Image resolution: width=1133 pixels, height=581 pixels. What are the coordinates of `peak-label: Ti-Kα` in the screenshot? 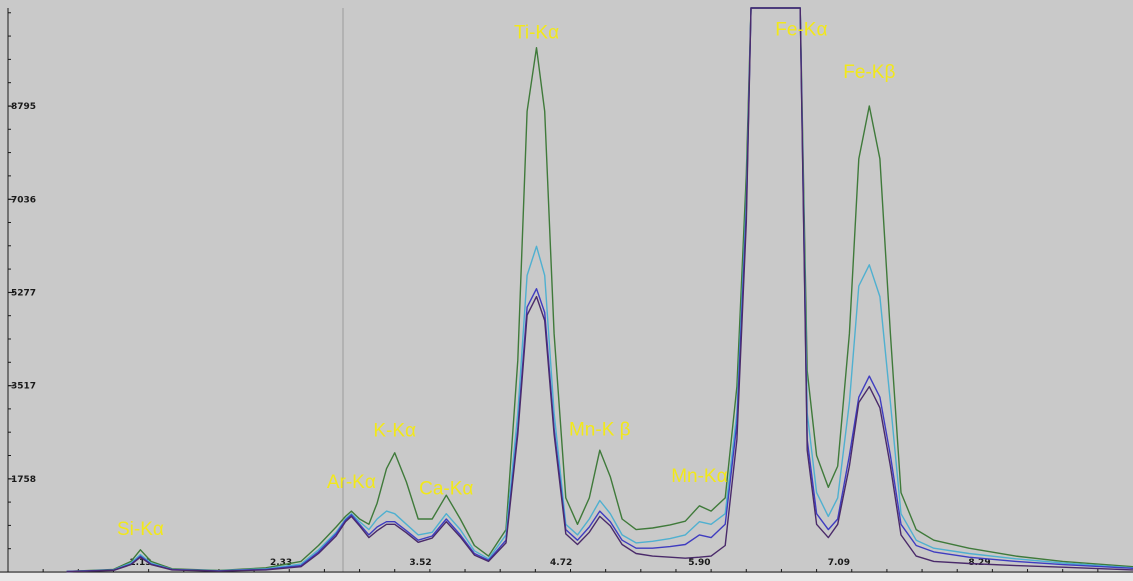 It's located at (536, 33).